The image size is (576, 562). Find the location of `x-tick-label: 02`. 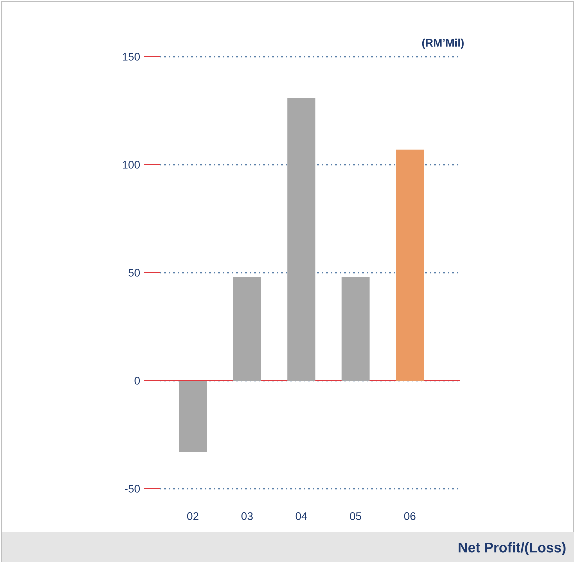

x-tick-label: 02 is located at coordinates (193, 516).